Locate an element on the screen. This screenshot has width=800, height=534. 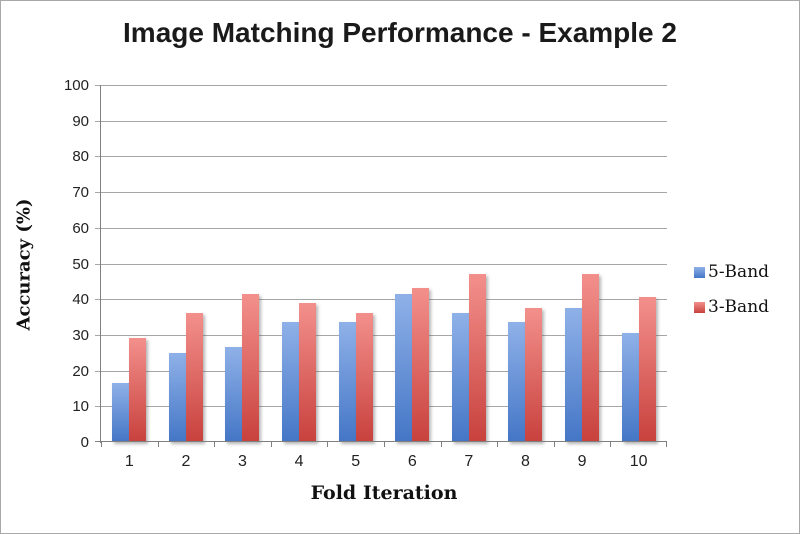
legend-marker-5-band-icon is located at coordinates (699, 272).